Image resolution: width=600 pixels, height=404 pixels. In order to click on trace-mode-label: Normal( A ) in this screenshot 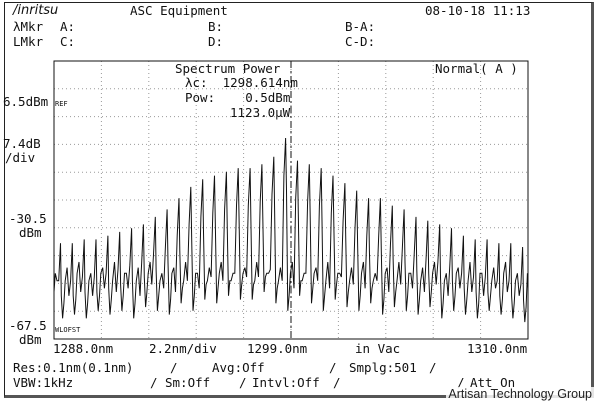, I will do `click(476, 68)`.